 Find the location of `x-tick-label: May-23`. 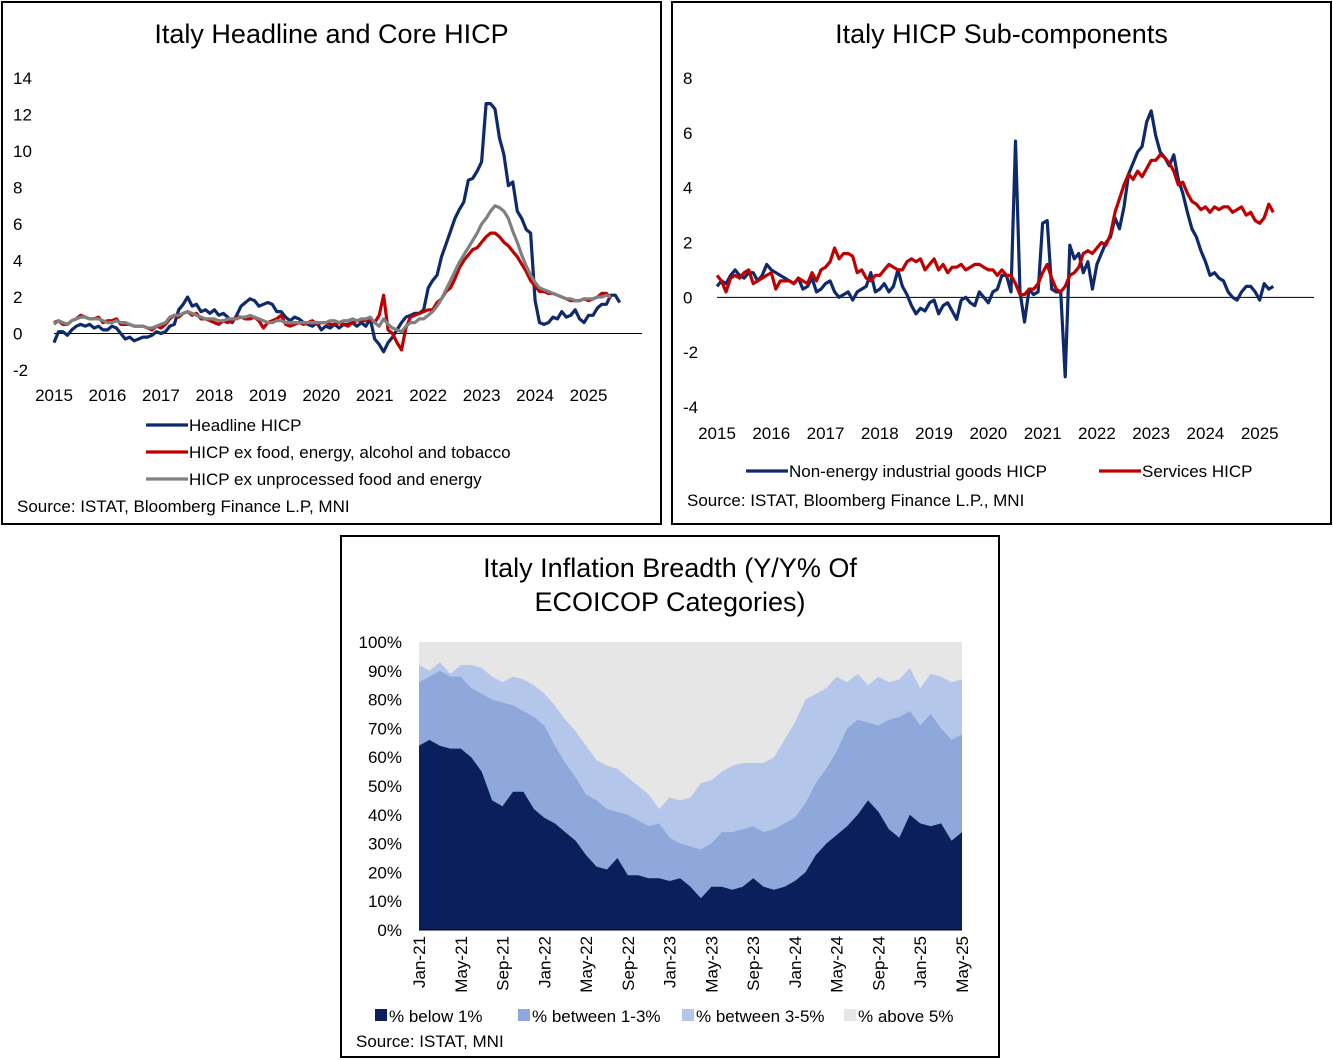

x-tick-label: May-23 is located at coordinates (711, 964).